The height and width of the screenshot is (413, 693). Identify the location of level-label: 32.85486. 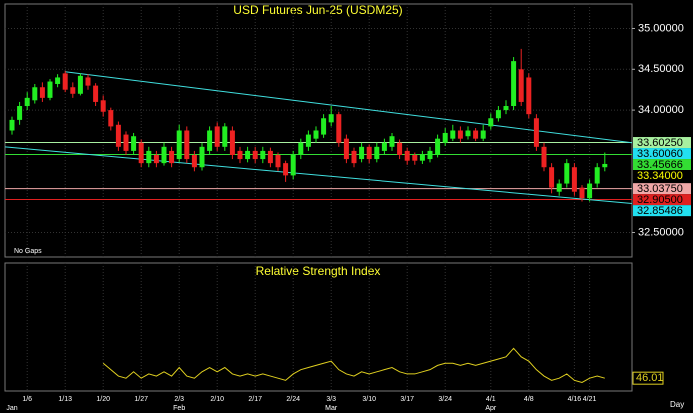
(660, 211).